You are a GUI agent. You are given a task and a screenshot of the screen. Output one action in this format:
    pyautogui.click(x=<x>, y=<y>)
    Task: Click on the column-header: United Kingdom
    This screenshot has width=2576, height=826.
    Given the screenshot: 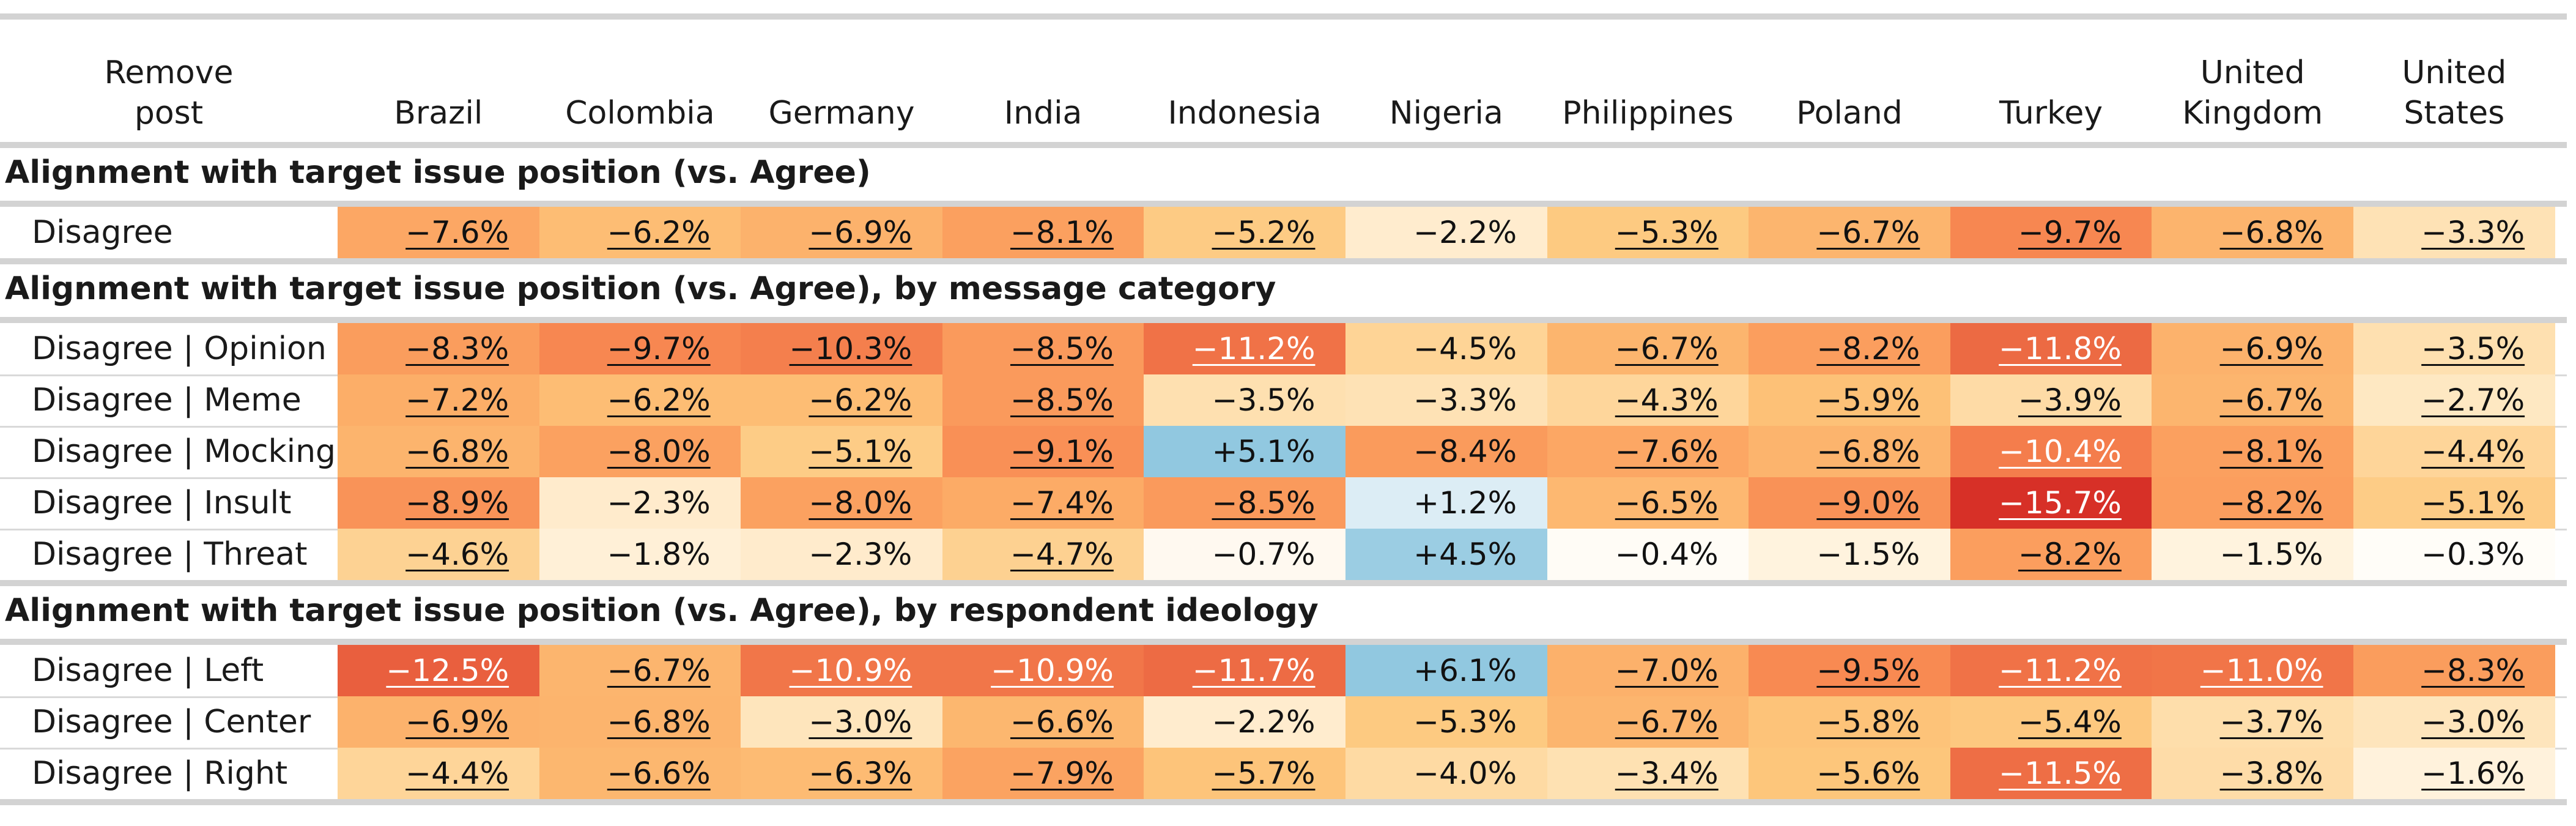 What is the action you would take?
    pyautogui.click(x=2252, y=93)
    